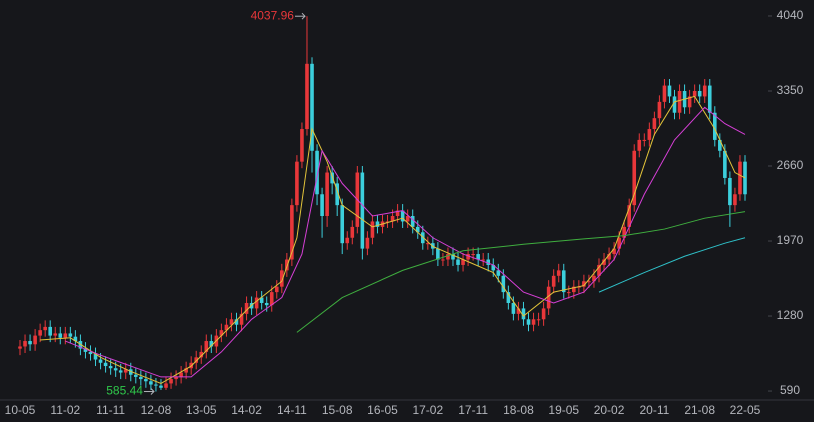 Image resolution: width=814 pixels, height=422 pixels. I want to click on x-tick-label: 11-02, so click(65, 410).